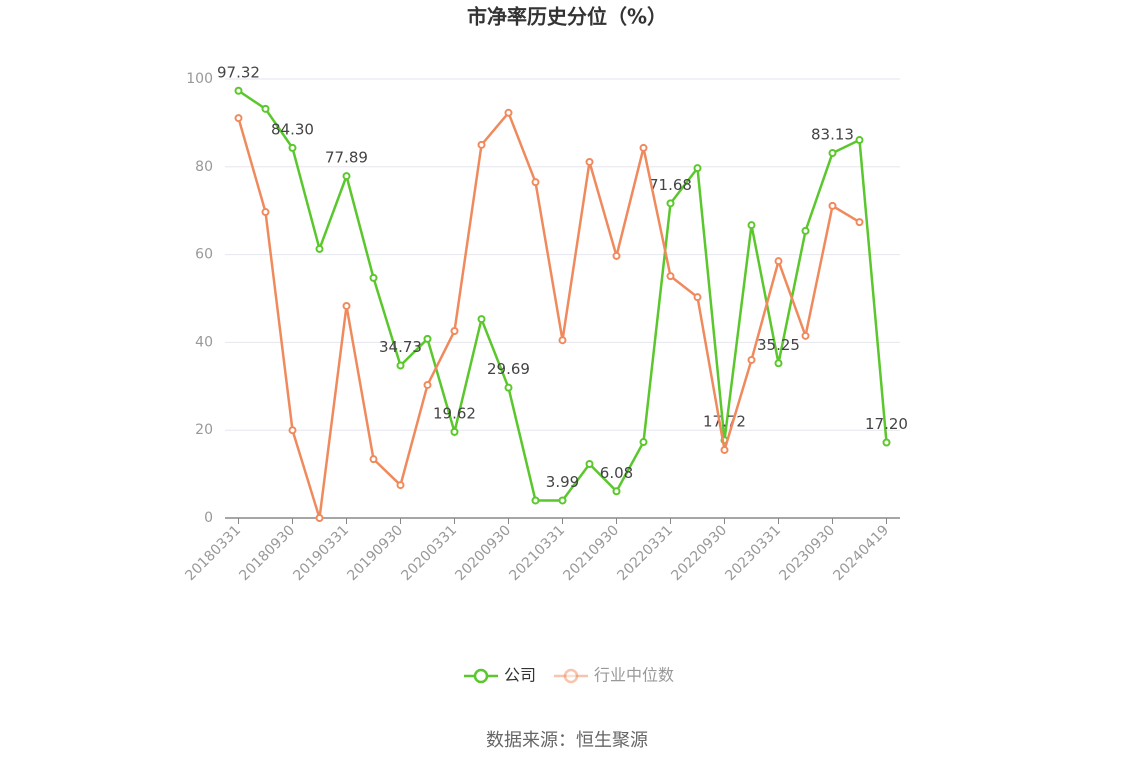 The width and height of the screenshot is (1134, 766). I want to click on legend-label: 行业中位数, so click(634, 675).